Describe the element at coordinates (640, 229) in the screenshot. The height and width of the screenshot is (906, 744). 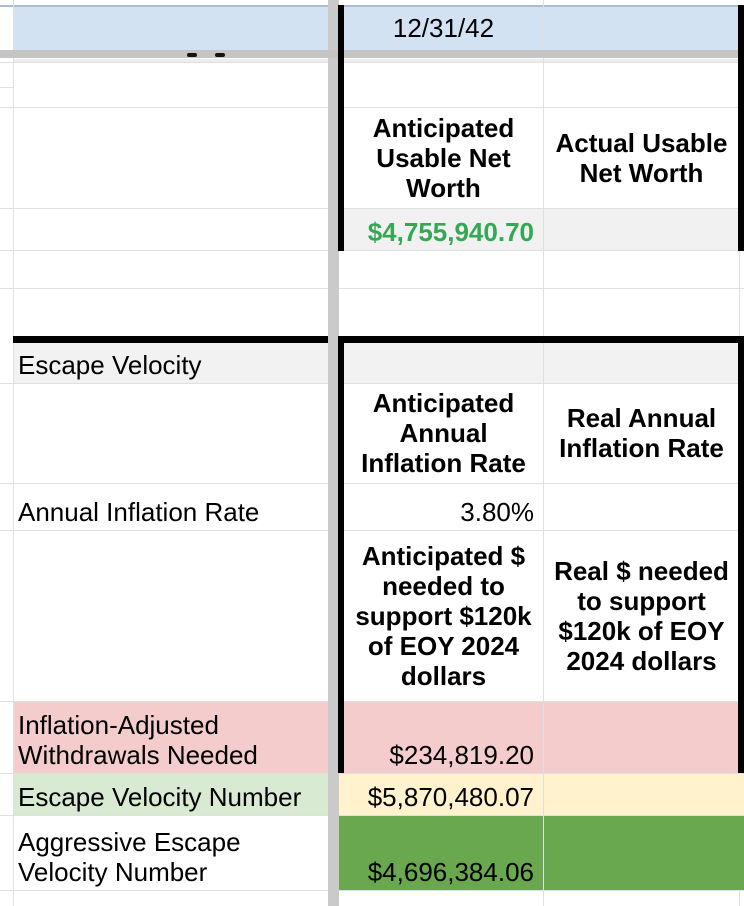
I see `actual-usable-net-worth-value-cell` at that location.